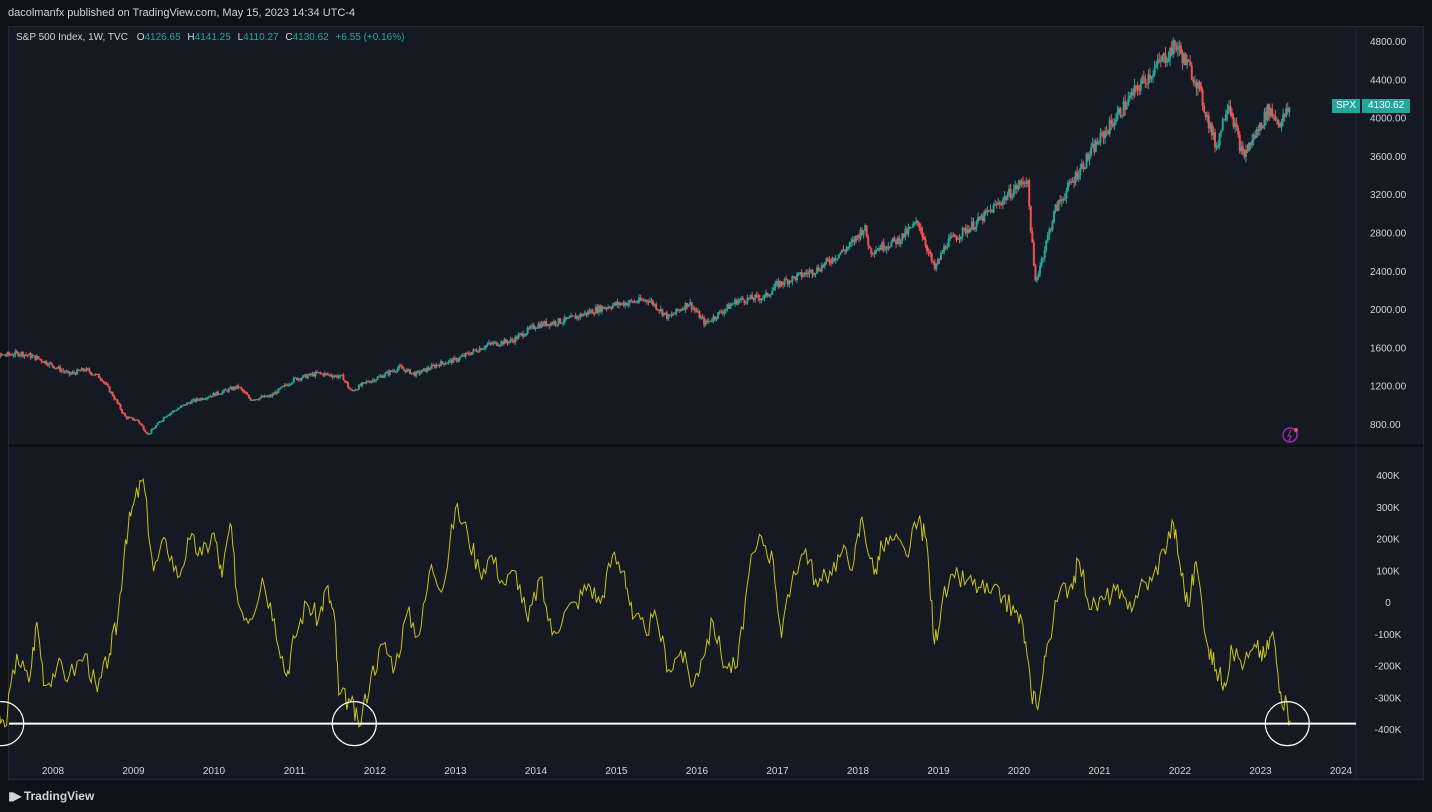  Describe the element at coordinates (1180, 771) in the screenshot. I see `time-axis-label: 2022` at that location.